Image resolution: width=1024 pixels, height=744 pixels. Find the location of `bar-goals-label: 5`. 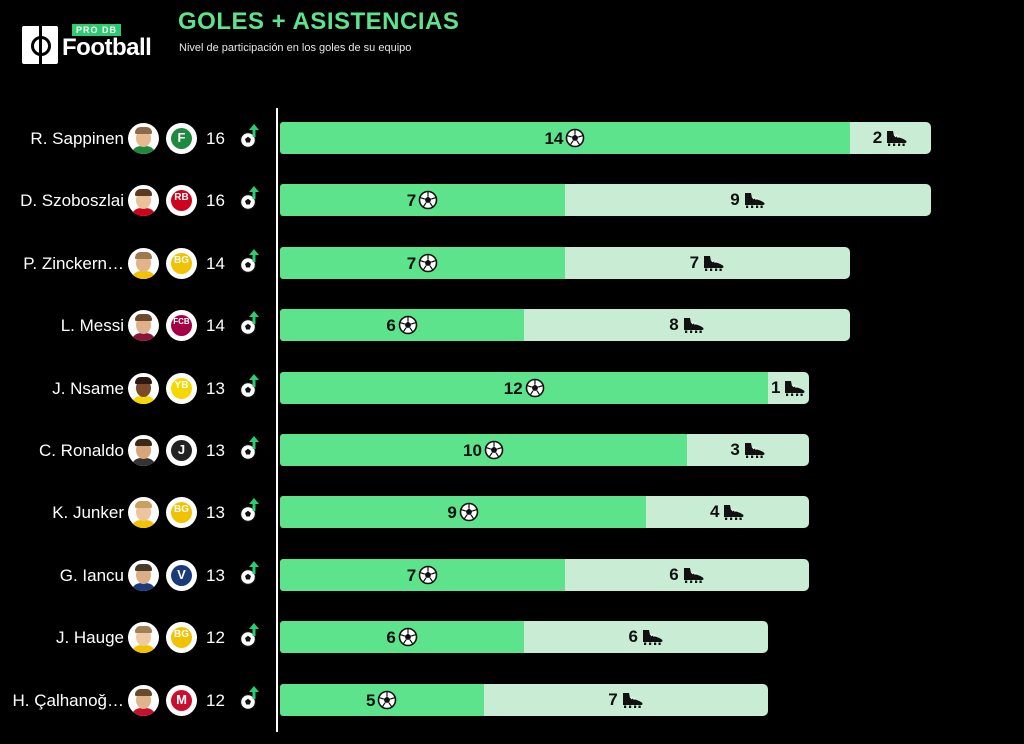

bar-goals-label: 5 is located at coordinates (382, 700).